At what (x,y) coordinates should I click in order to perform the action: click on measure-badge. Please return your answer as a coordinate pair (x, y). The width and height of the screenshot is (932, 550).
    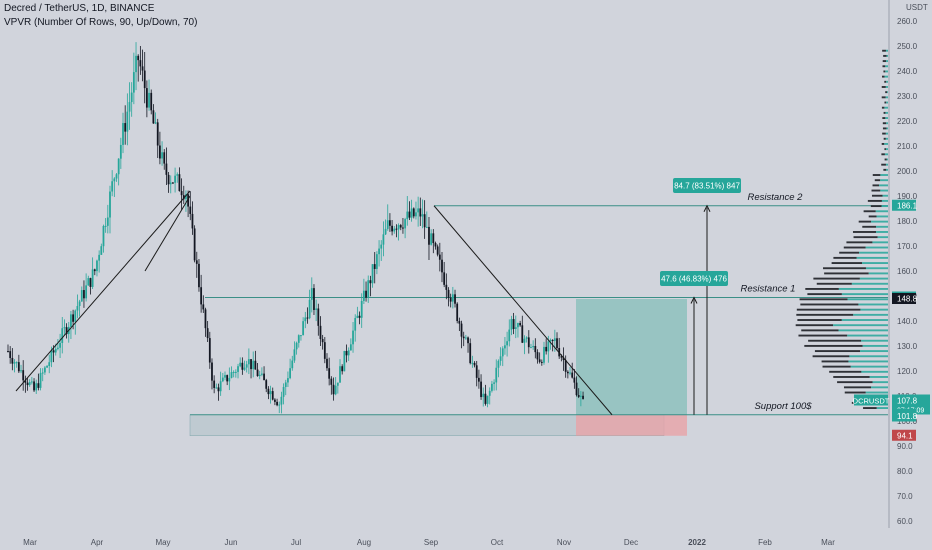
    Looking at the image, I should click on (694, 278).